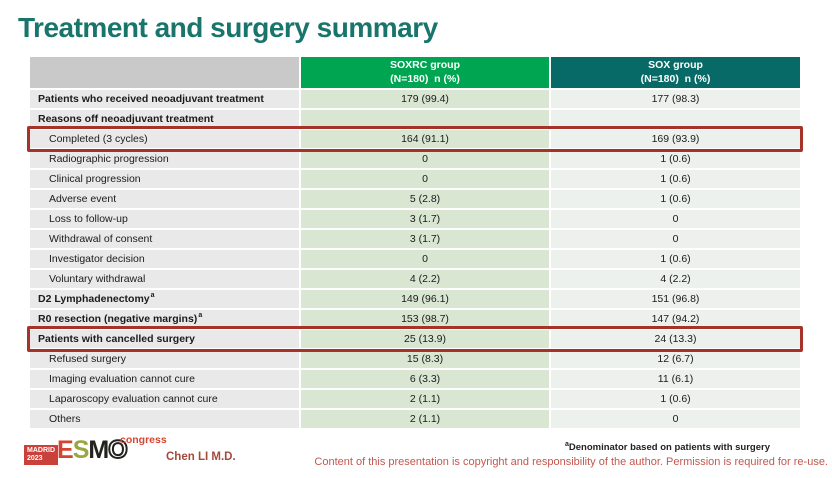 The height and width of the screenshot is (478, 832). I want to click on table-header-soxrc: SOXRC group (N=180) n (%), so click(425, 73).